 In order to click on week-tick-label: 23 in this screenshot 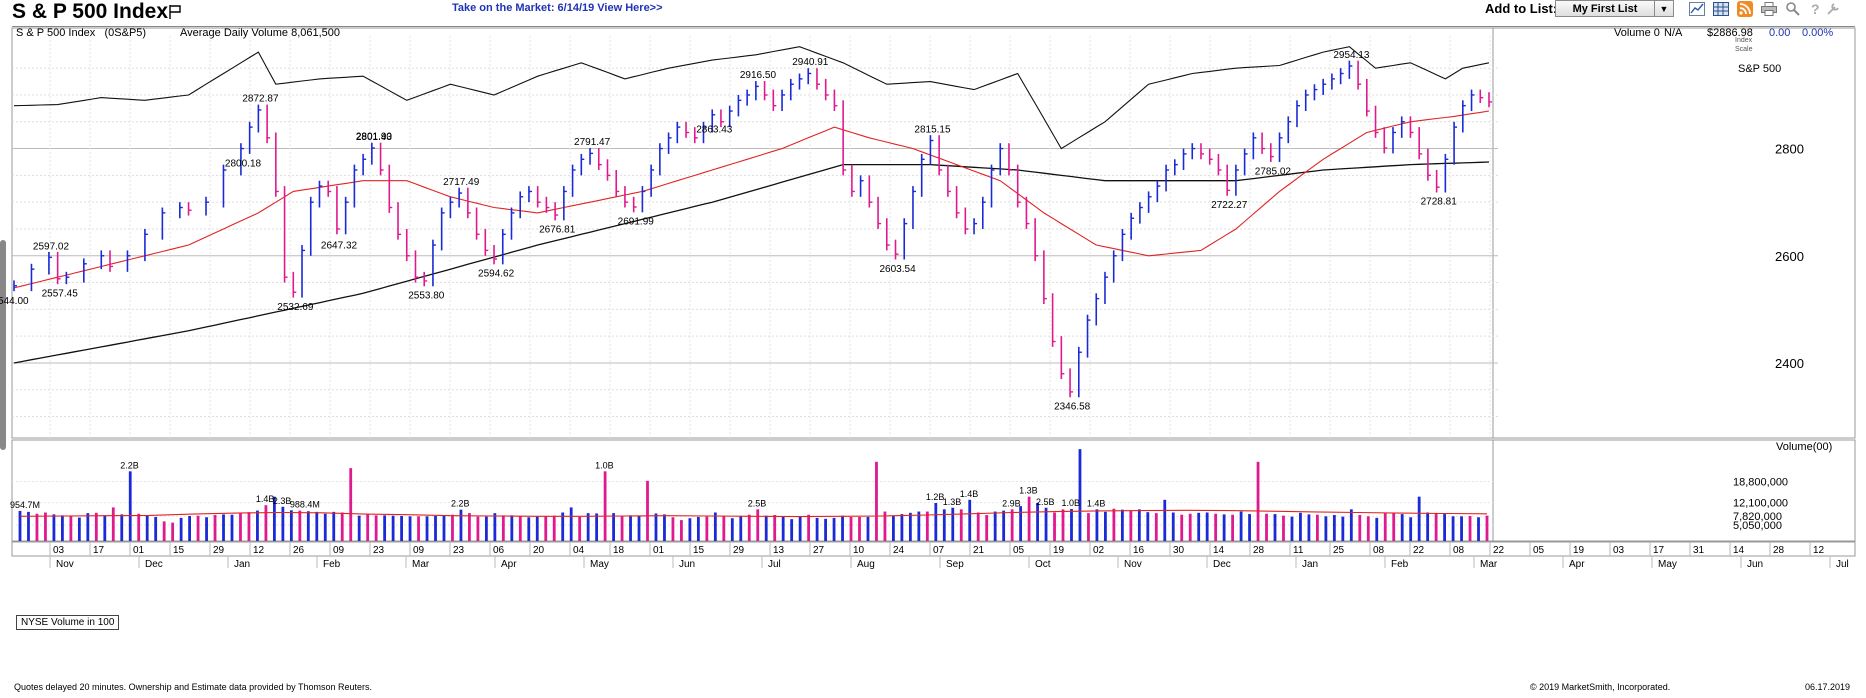, I will do `click(459, 550)`.